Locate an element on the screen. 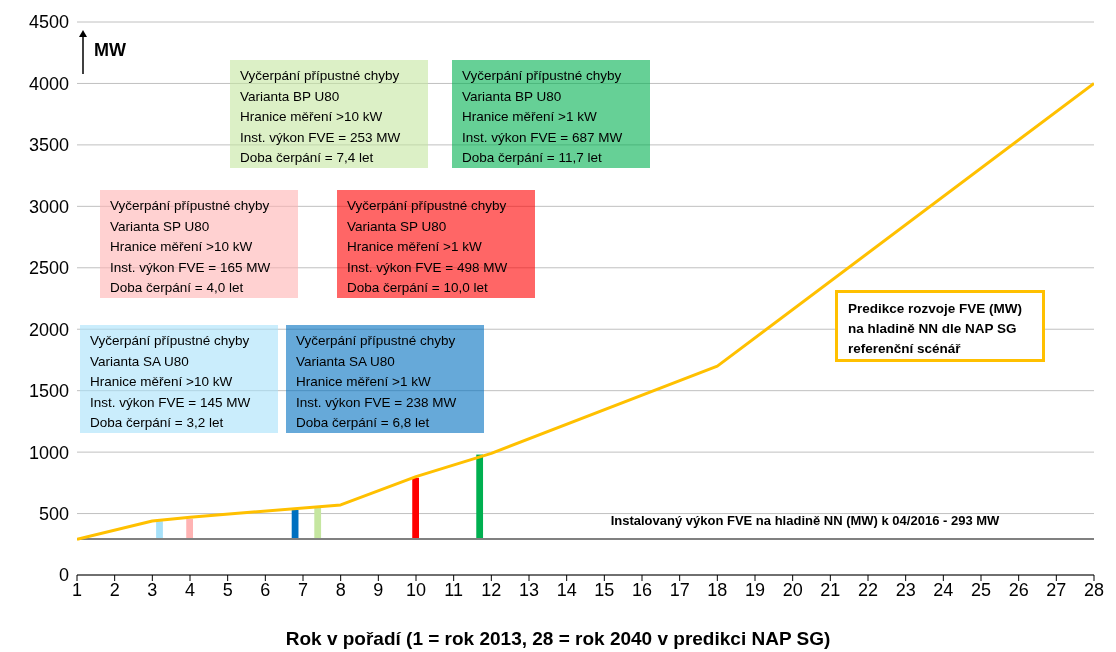 The width and height of the screenshot is (1116, 652). y-tick-label: 3500 is located at coordinates (48, 145).